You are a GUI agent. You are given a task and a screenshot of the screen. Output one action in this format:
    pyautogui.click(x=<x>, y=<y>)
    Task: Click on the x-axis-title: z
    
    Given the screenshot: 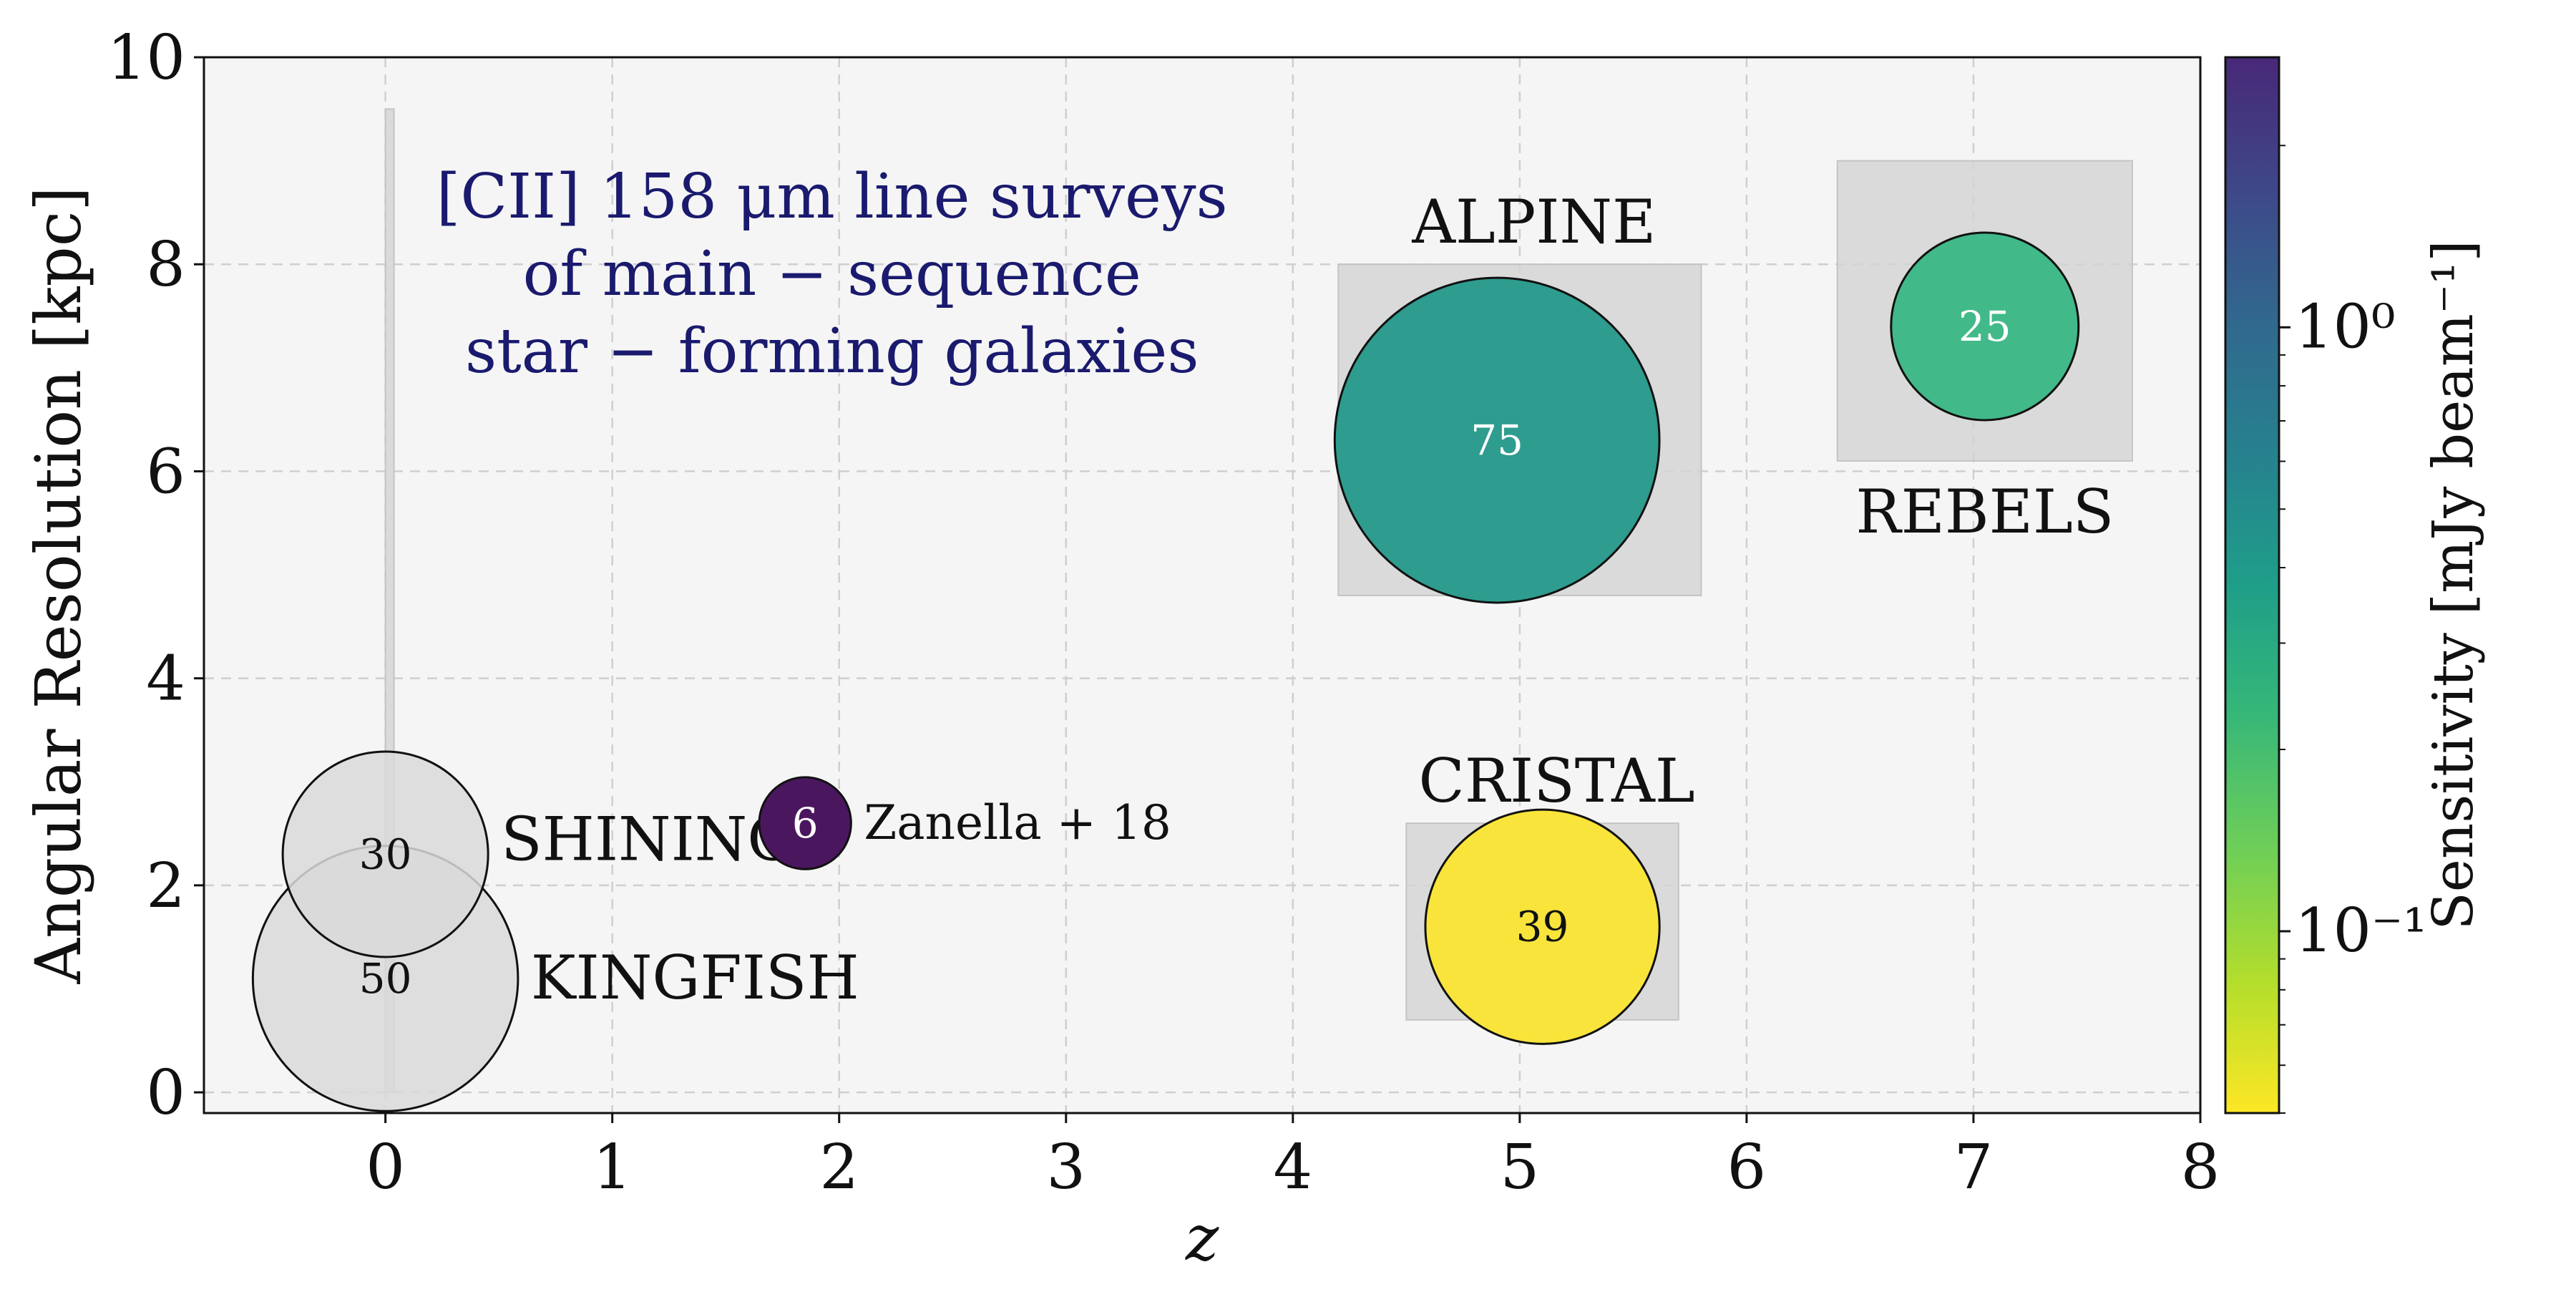 What is the action you would take?
    pyautogui.click(x=1202, y=1238)
    